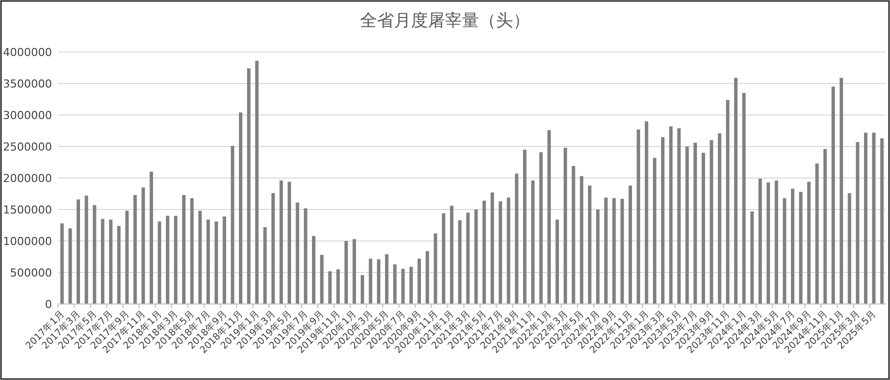  What do you see at coordinates (445, 20) in the screenshot?
I see `chart-title: 全省月度屠宰量（头）` at bounding box center [445, 20].